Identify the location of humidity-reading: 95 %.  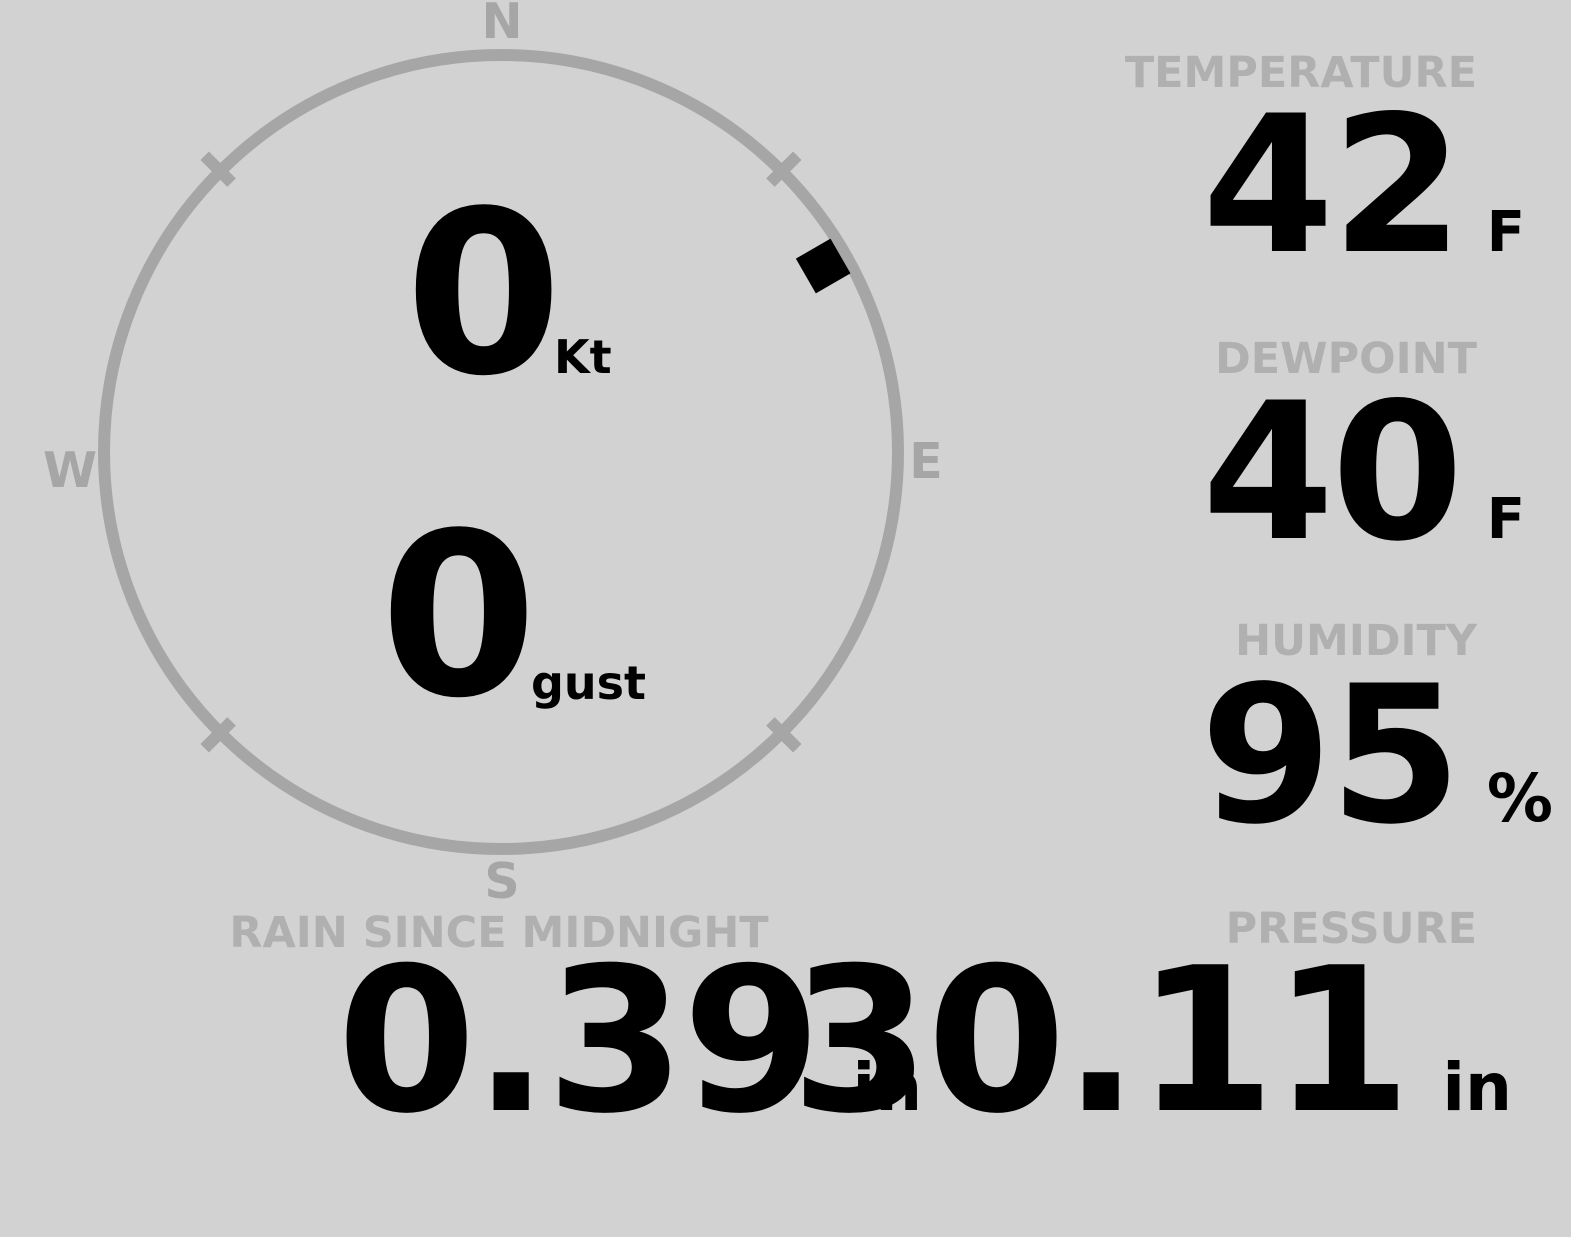
(1376, 756).